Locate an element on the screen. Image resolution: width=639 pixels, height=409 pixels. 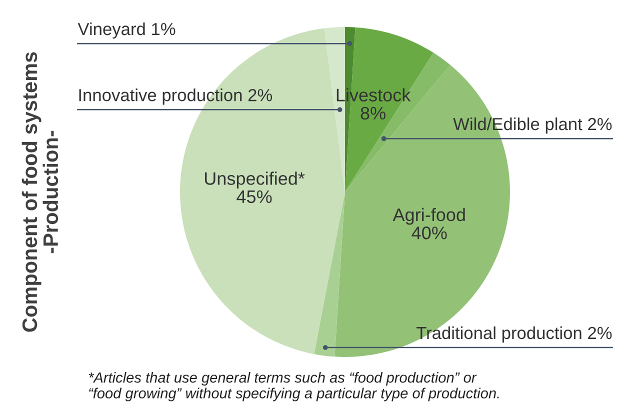
data-label: 45% is located at coordinates (254, 197).